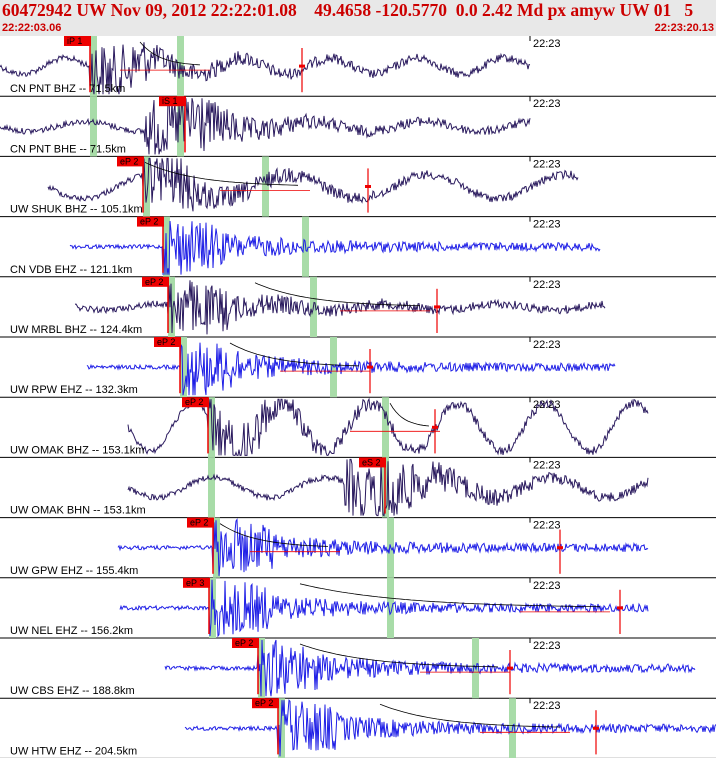 The height and width of the screenshot is (758, 716). Describe the element at coordinates (67, 89) in the screenshot. I see `station-label: CN PNT BHZ -- 71.5km` at that location.